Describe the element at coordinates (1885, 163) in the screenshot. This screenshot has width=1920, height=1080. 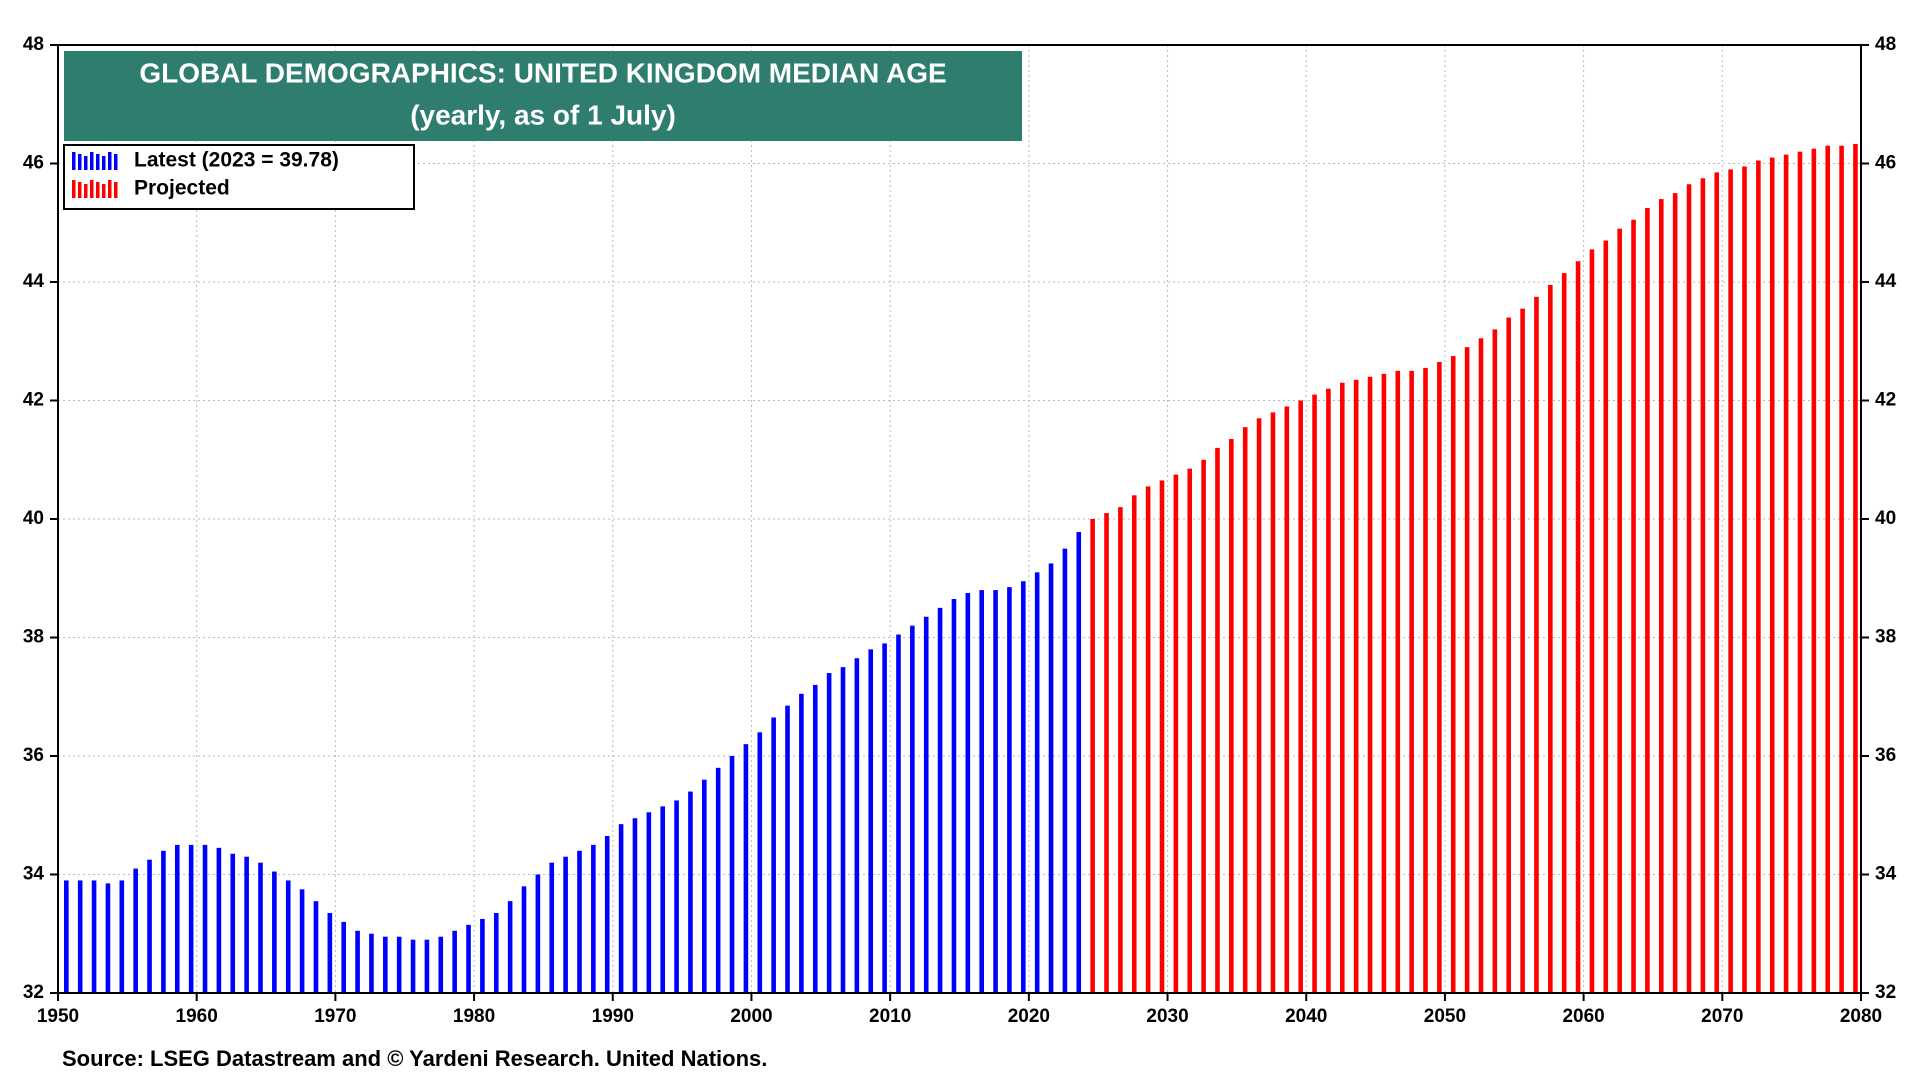
I see `y2-tick-label: 46` at that location.